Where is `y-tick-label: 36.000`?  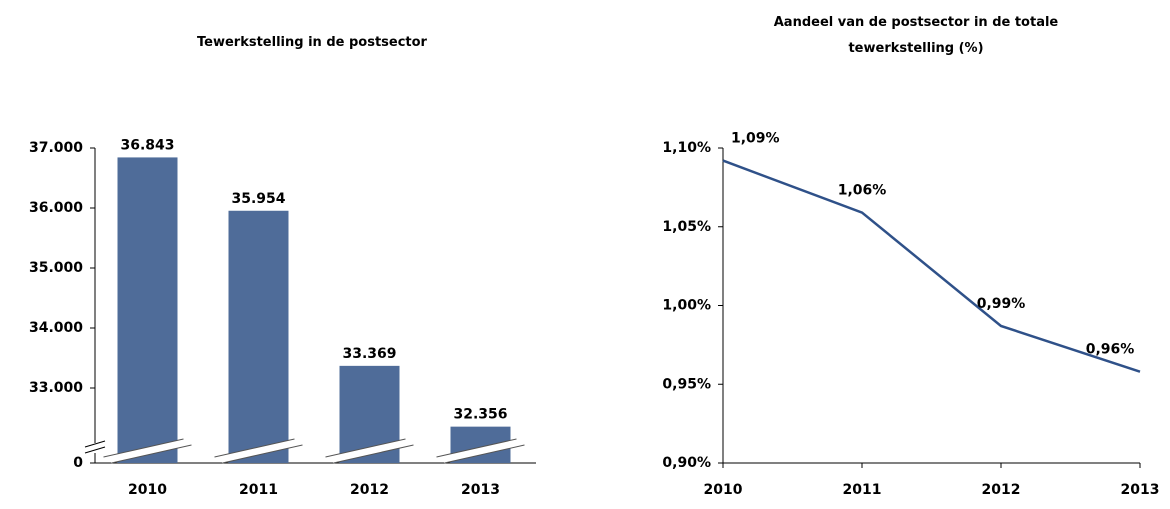
y-tick-label: 36.000 is located at coordinates (56, 208).